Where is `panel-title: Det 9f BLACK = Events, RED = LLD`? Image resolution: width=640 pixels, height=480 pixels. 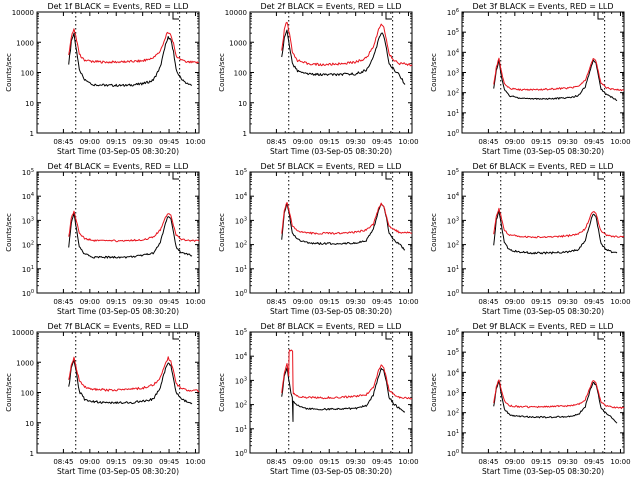 panel-title: Det 9f BLACK = Events, RED = LLD is located at coordinates (542, 326).